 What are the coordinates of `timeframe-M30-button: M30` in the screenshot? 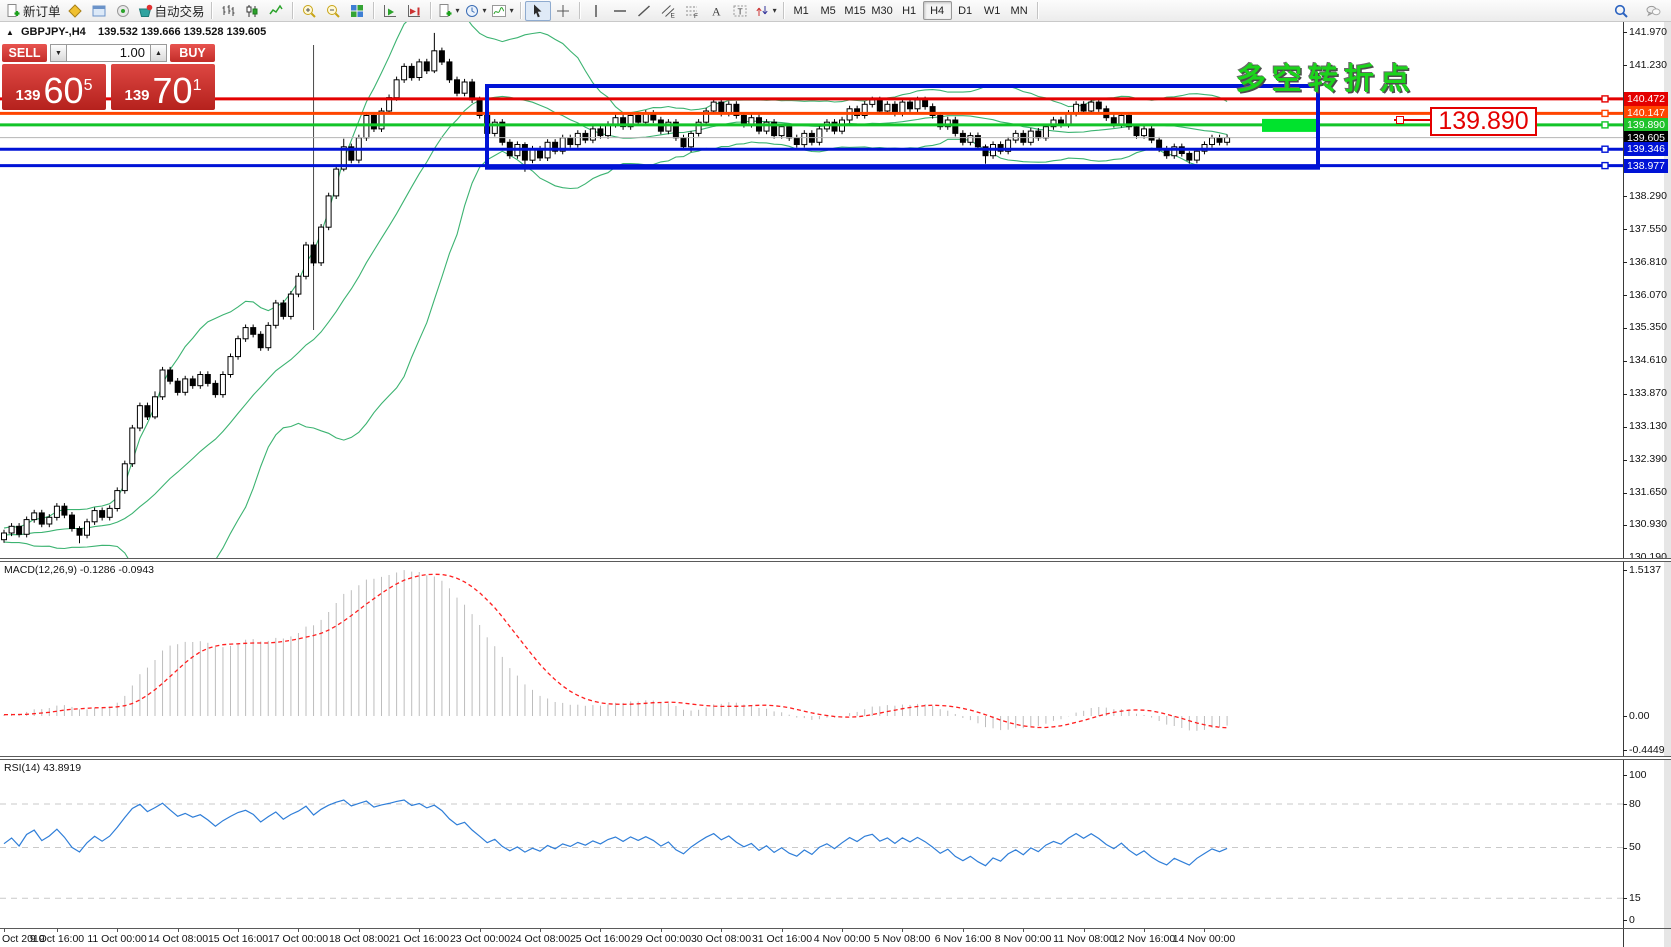 It's located at (882, 10).